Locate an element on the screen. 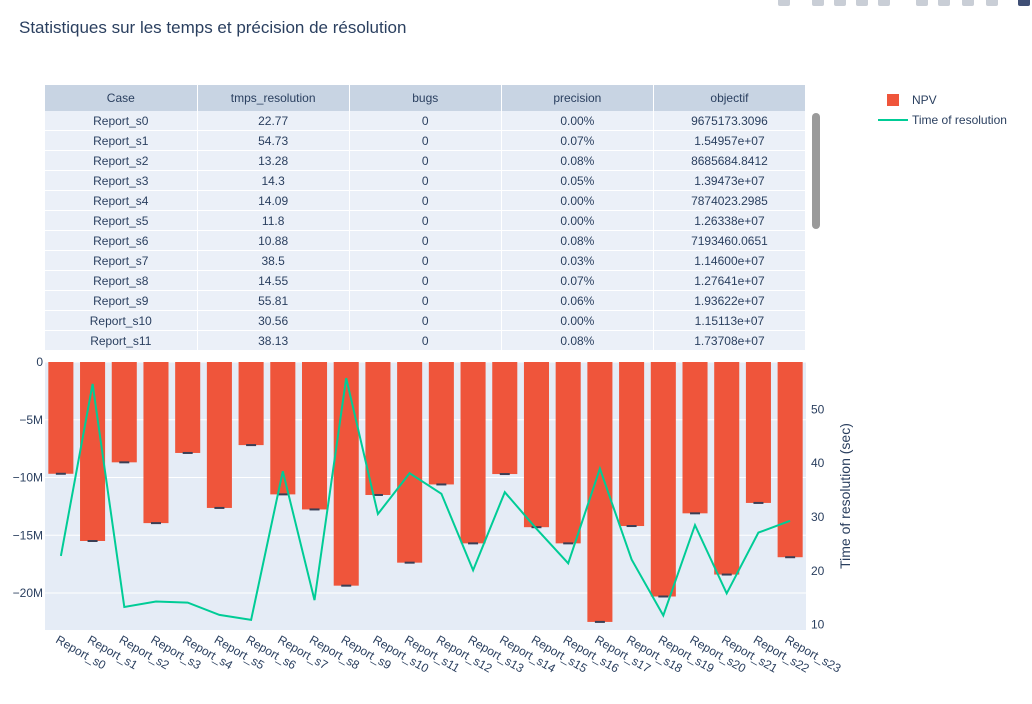  zoom-in-icon is located at coordinates (922, 3).